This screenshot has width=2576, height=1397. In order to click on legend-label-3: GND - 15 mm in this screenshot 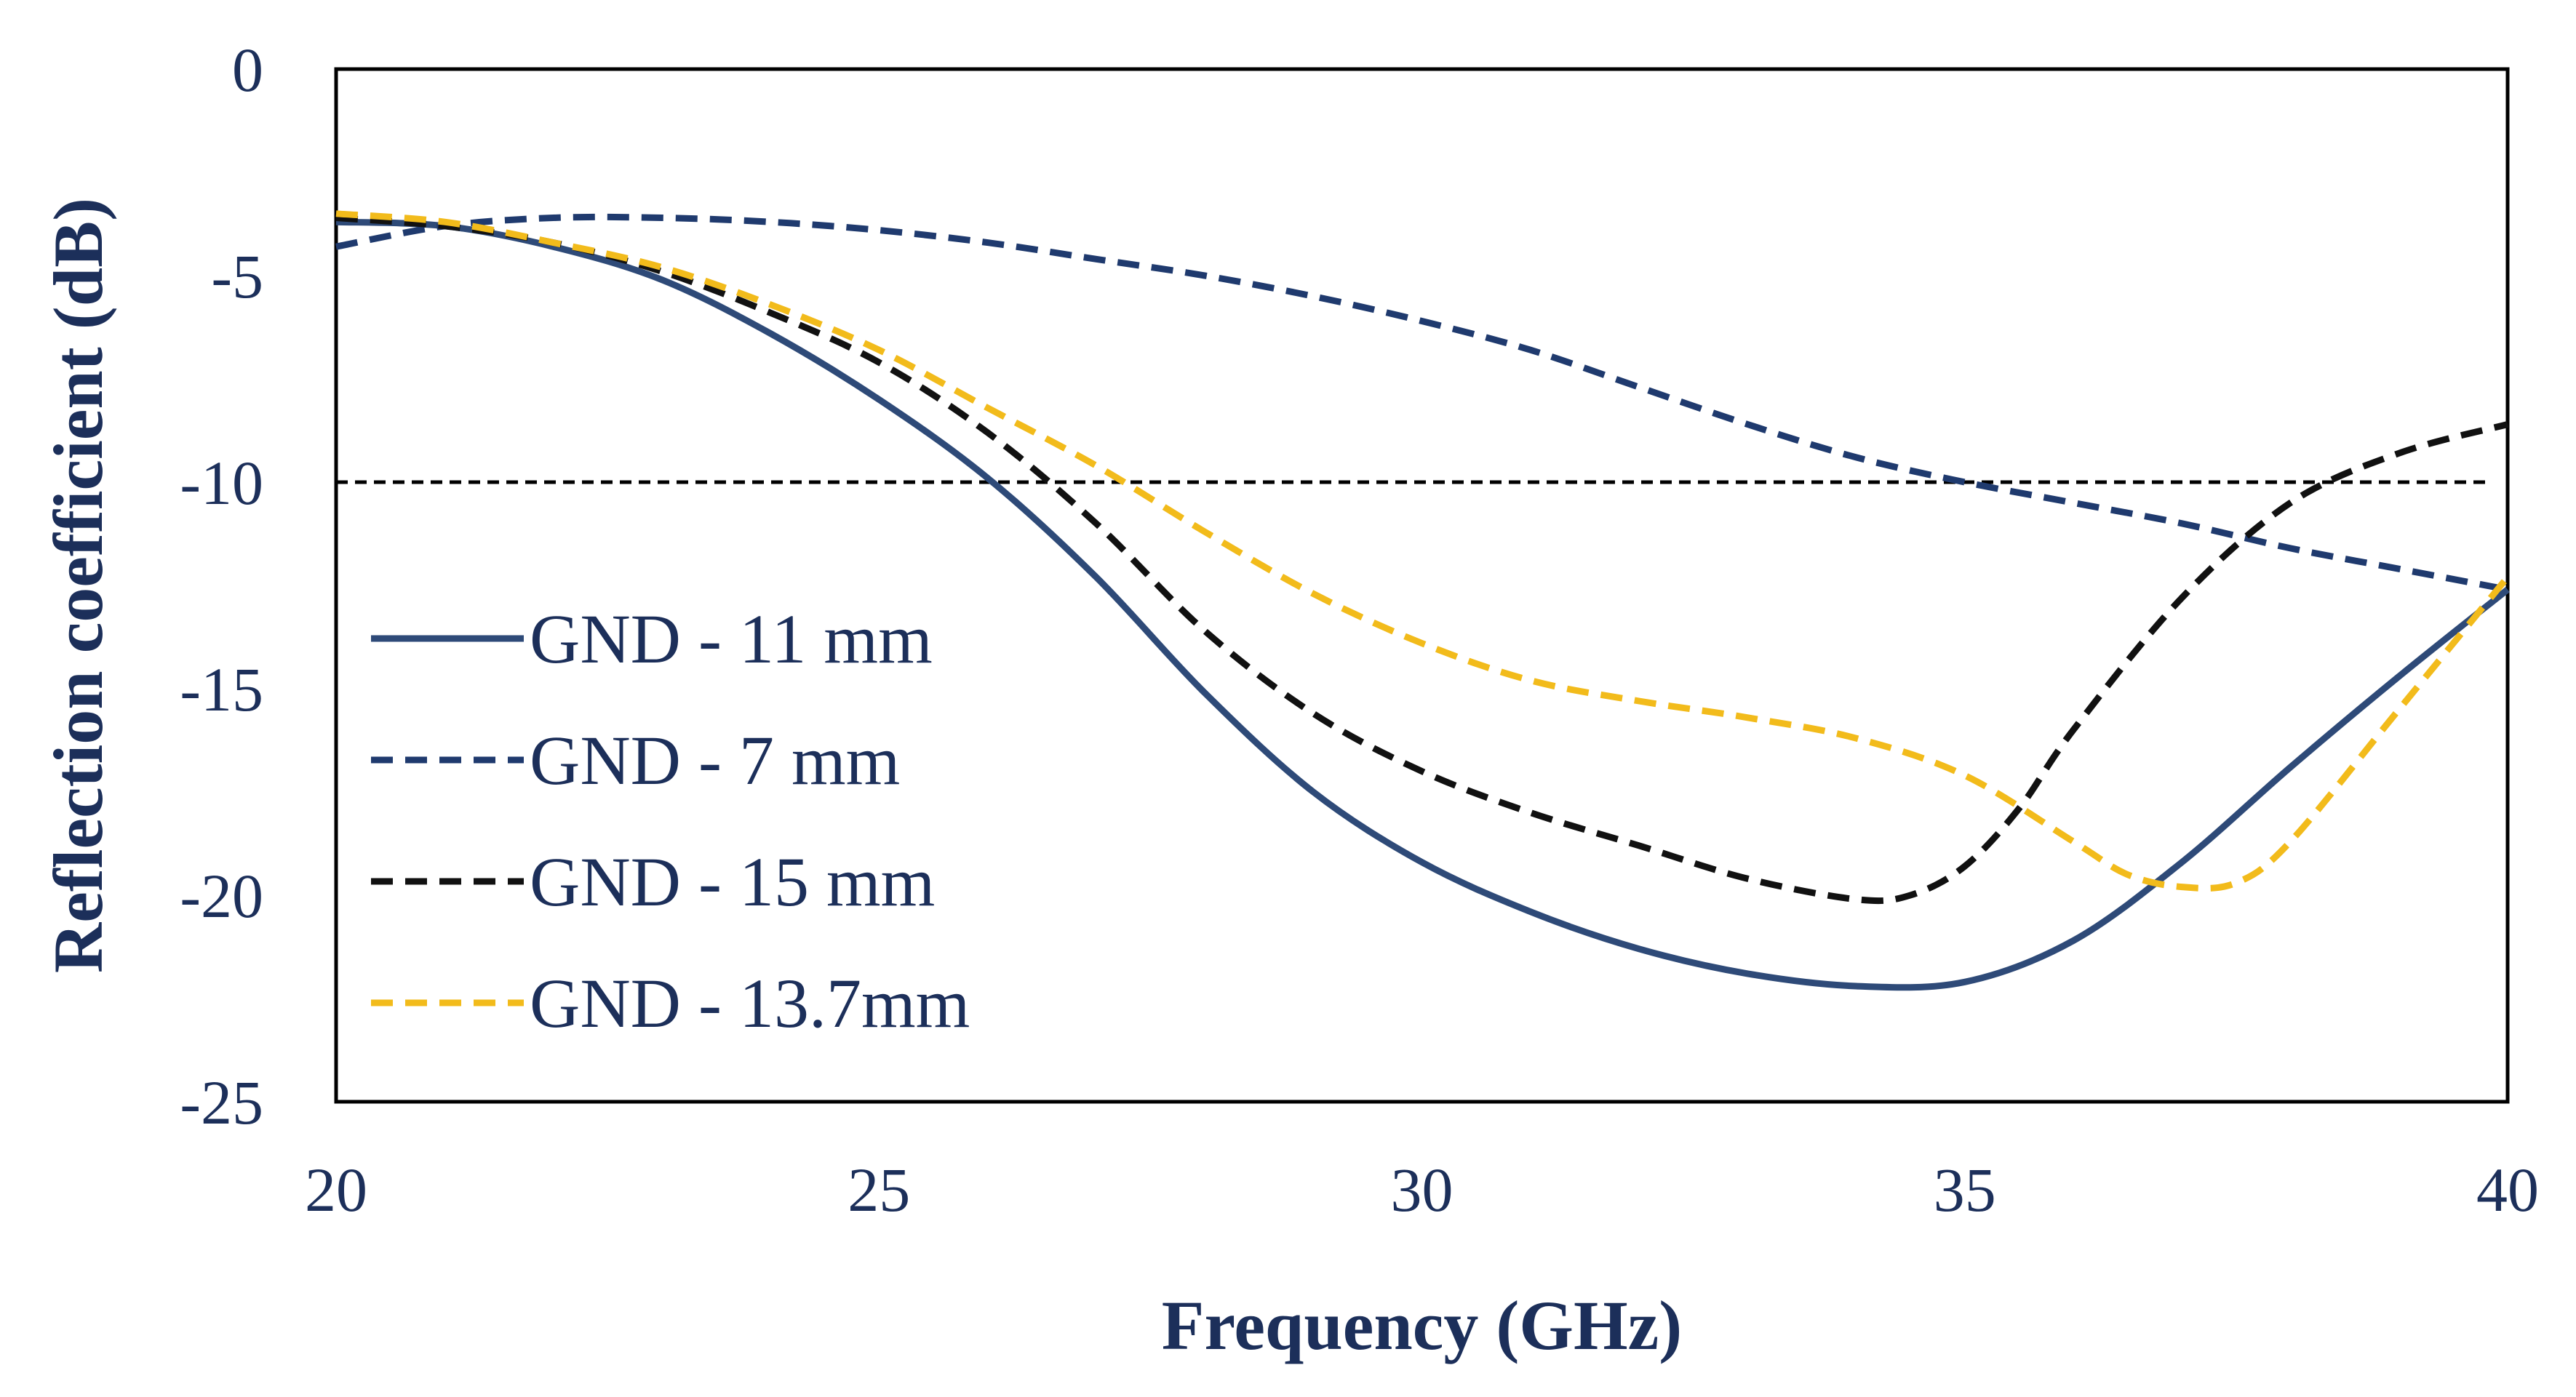, I will do `click(732, 882)`.